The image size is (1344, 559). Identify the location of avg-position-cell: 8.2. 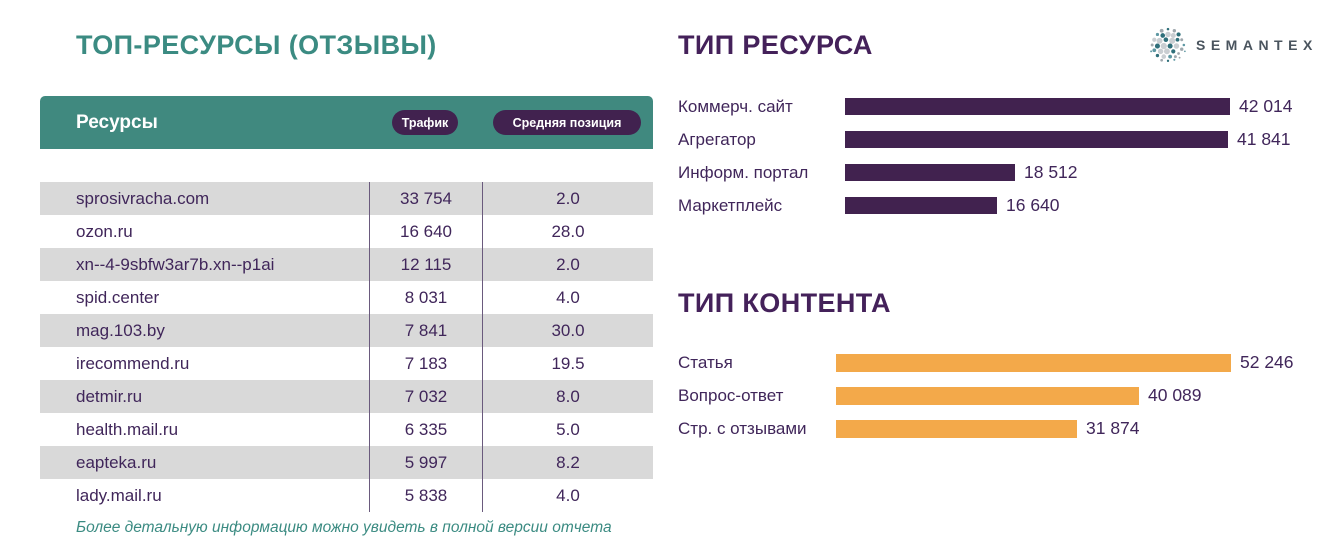
(568, 462).